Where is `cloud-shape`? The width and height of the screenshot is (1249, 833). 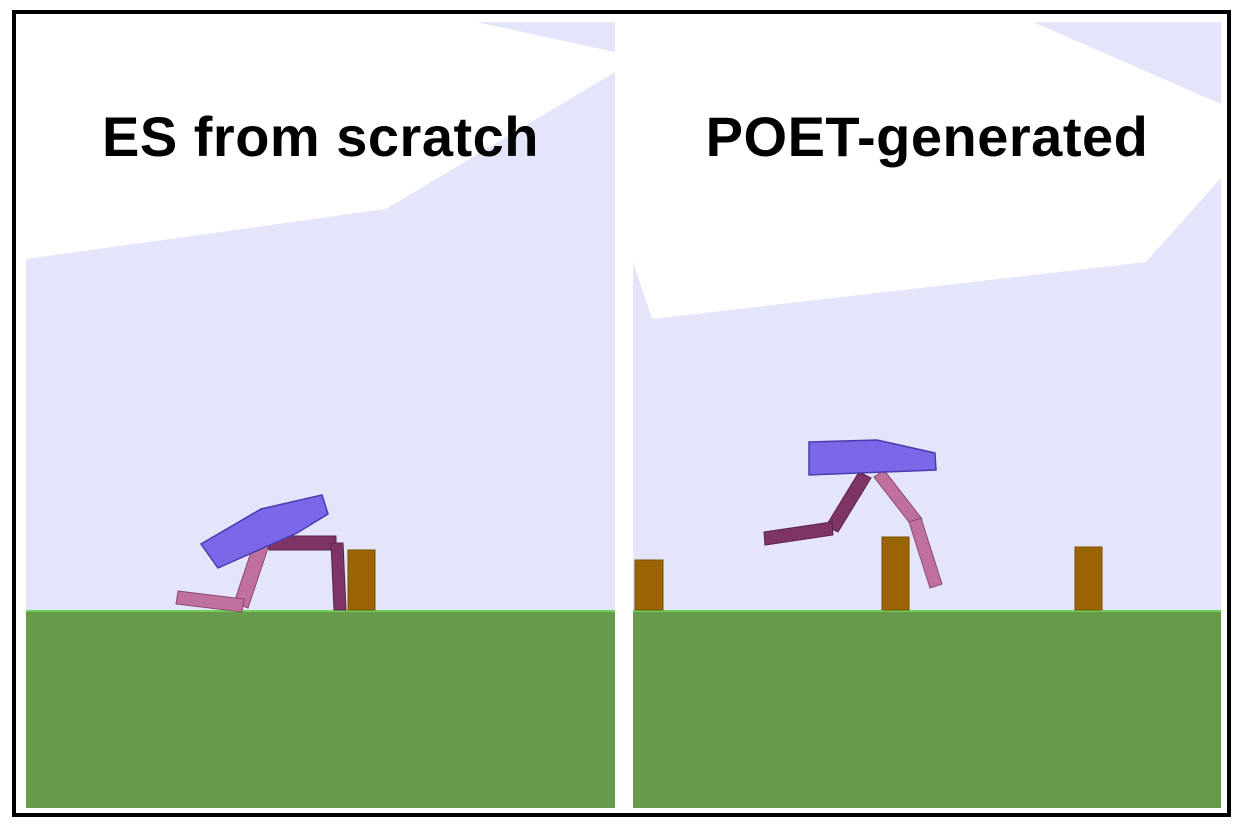 cloud-shape is located at coordinates (320, 140).